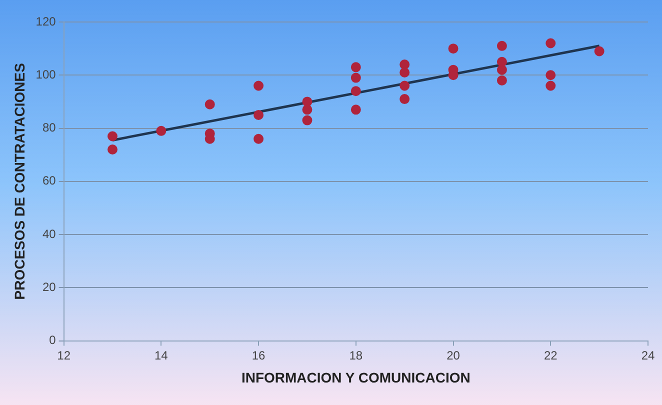 The image size is (662, 405). What do you see at coordinates (648, 355) in the screenshot?
I see `x-tick-label: 24` at bounding box center [648, 355].